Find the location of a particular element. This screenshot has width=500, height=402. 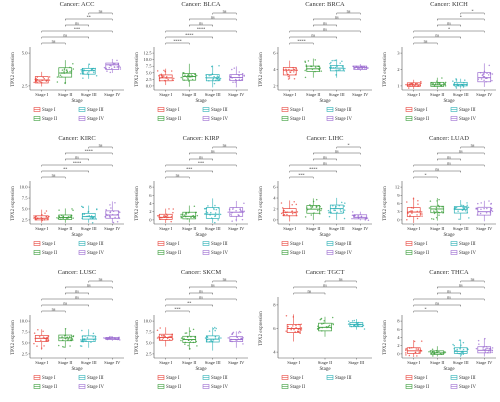

y-tick-label: 3 is located at coordinates (398, 53).